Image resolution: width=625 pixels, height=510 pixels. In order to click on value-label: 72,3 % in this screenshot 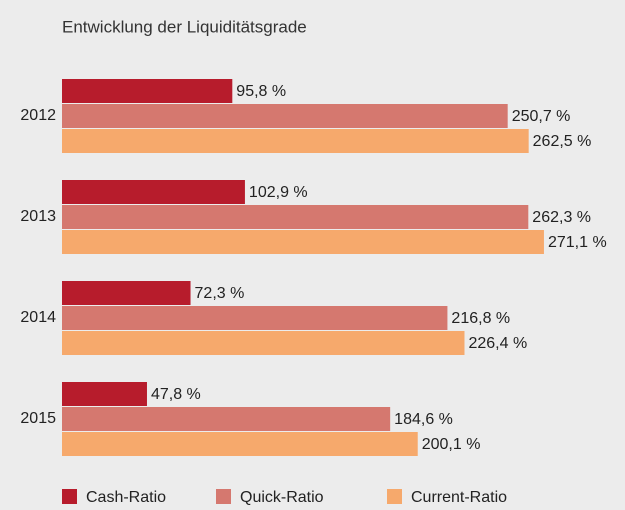, I will do `click(220, 293)`.